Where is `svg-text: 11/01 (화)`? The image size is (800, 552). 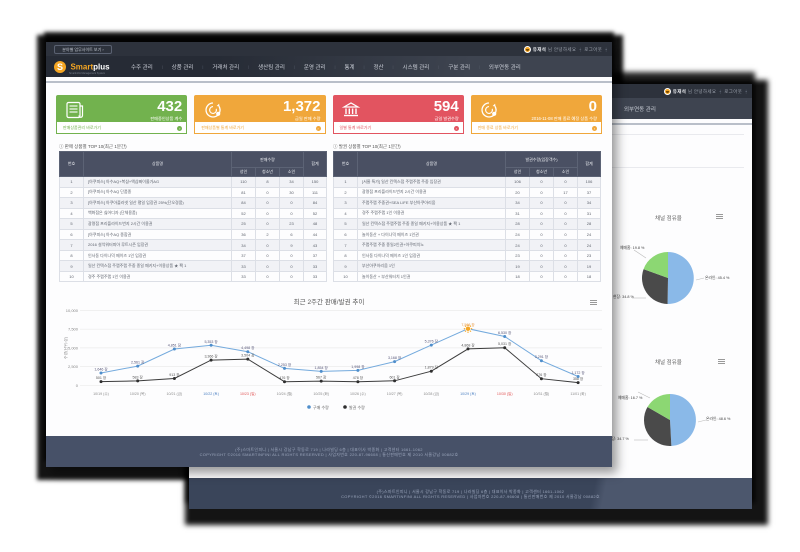
svg-text: 11/01 (화) is located at coordinates (577, 393).